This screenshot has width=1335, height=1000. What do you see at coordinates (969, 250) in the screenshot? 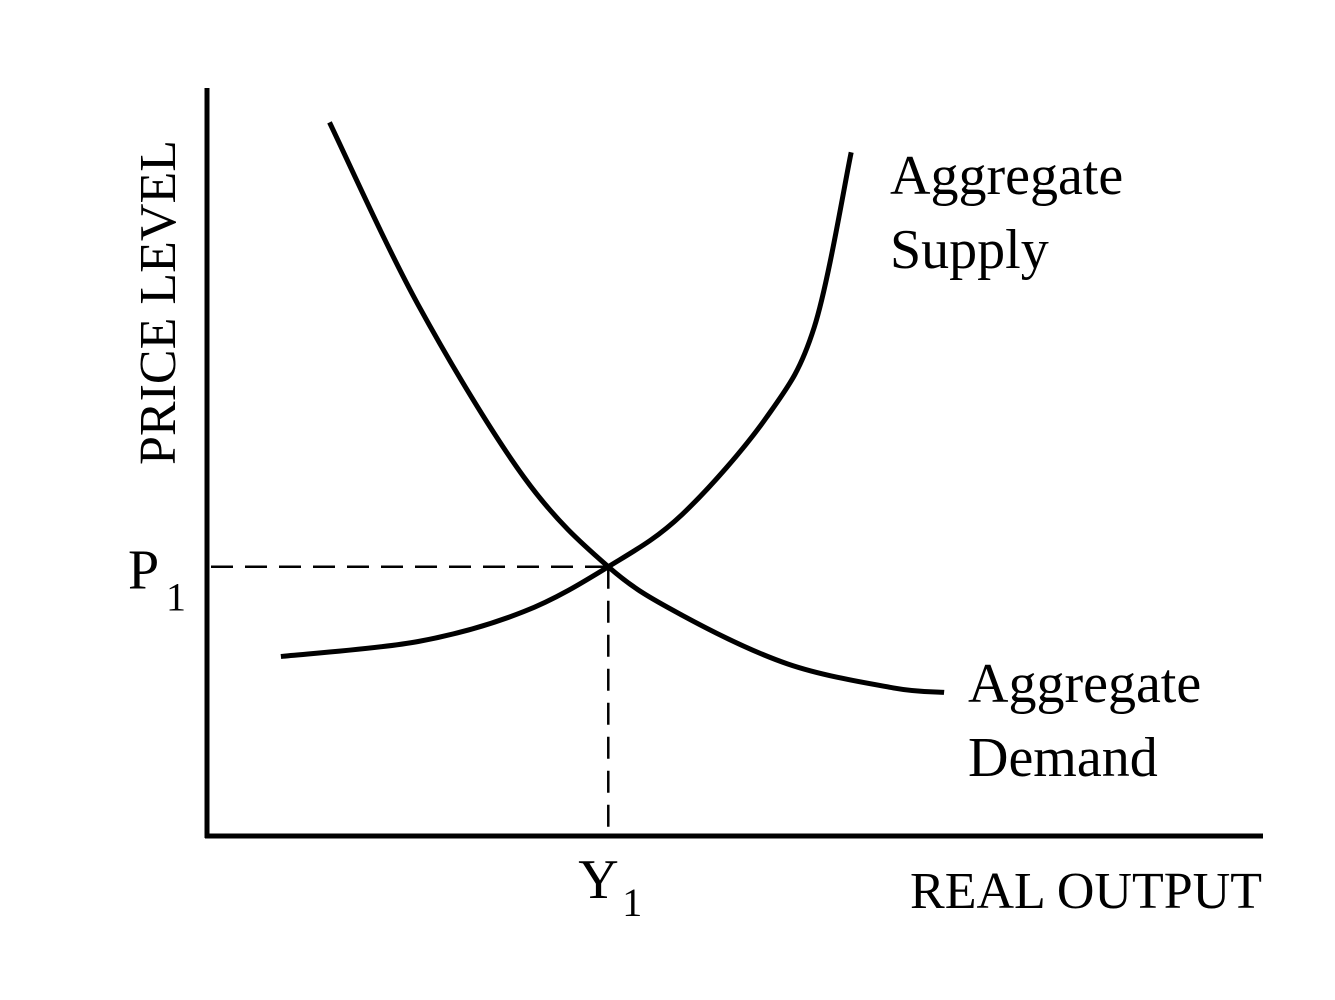
I see `aggregate-supply-label-line2: Supply` at bounding box center [969, 250].